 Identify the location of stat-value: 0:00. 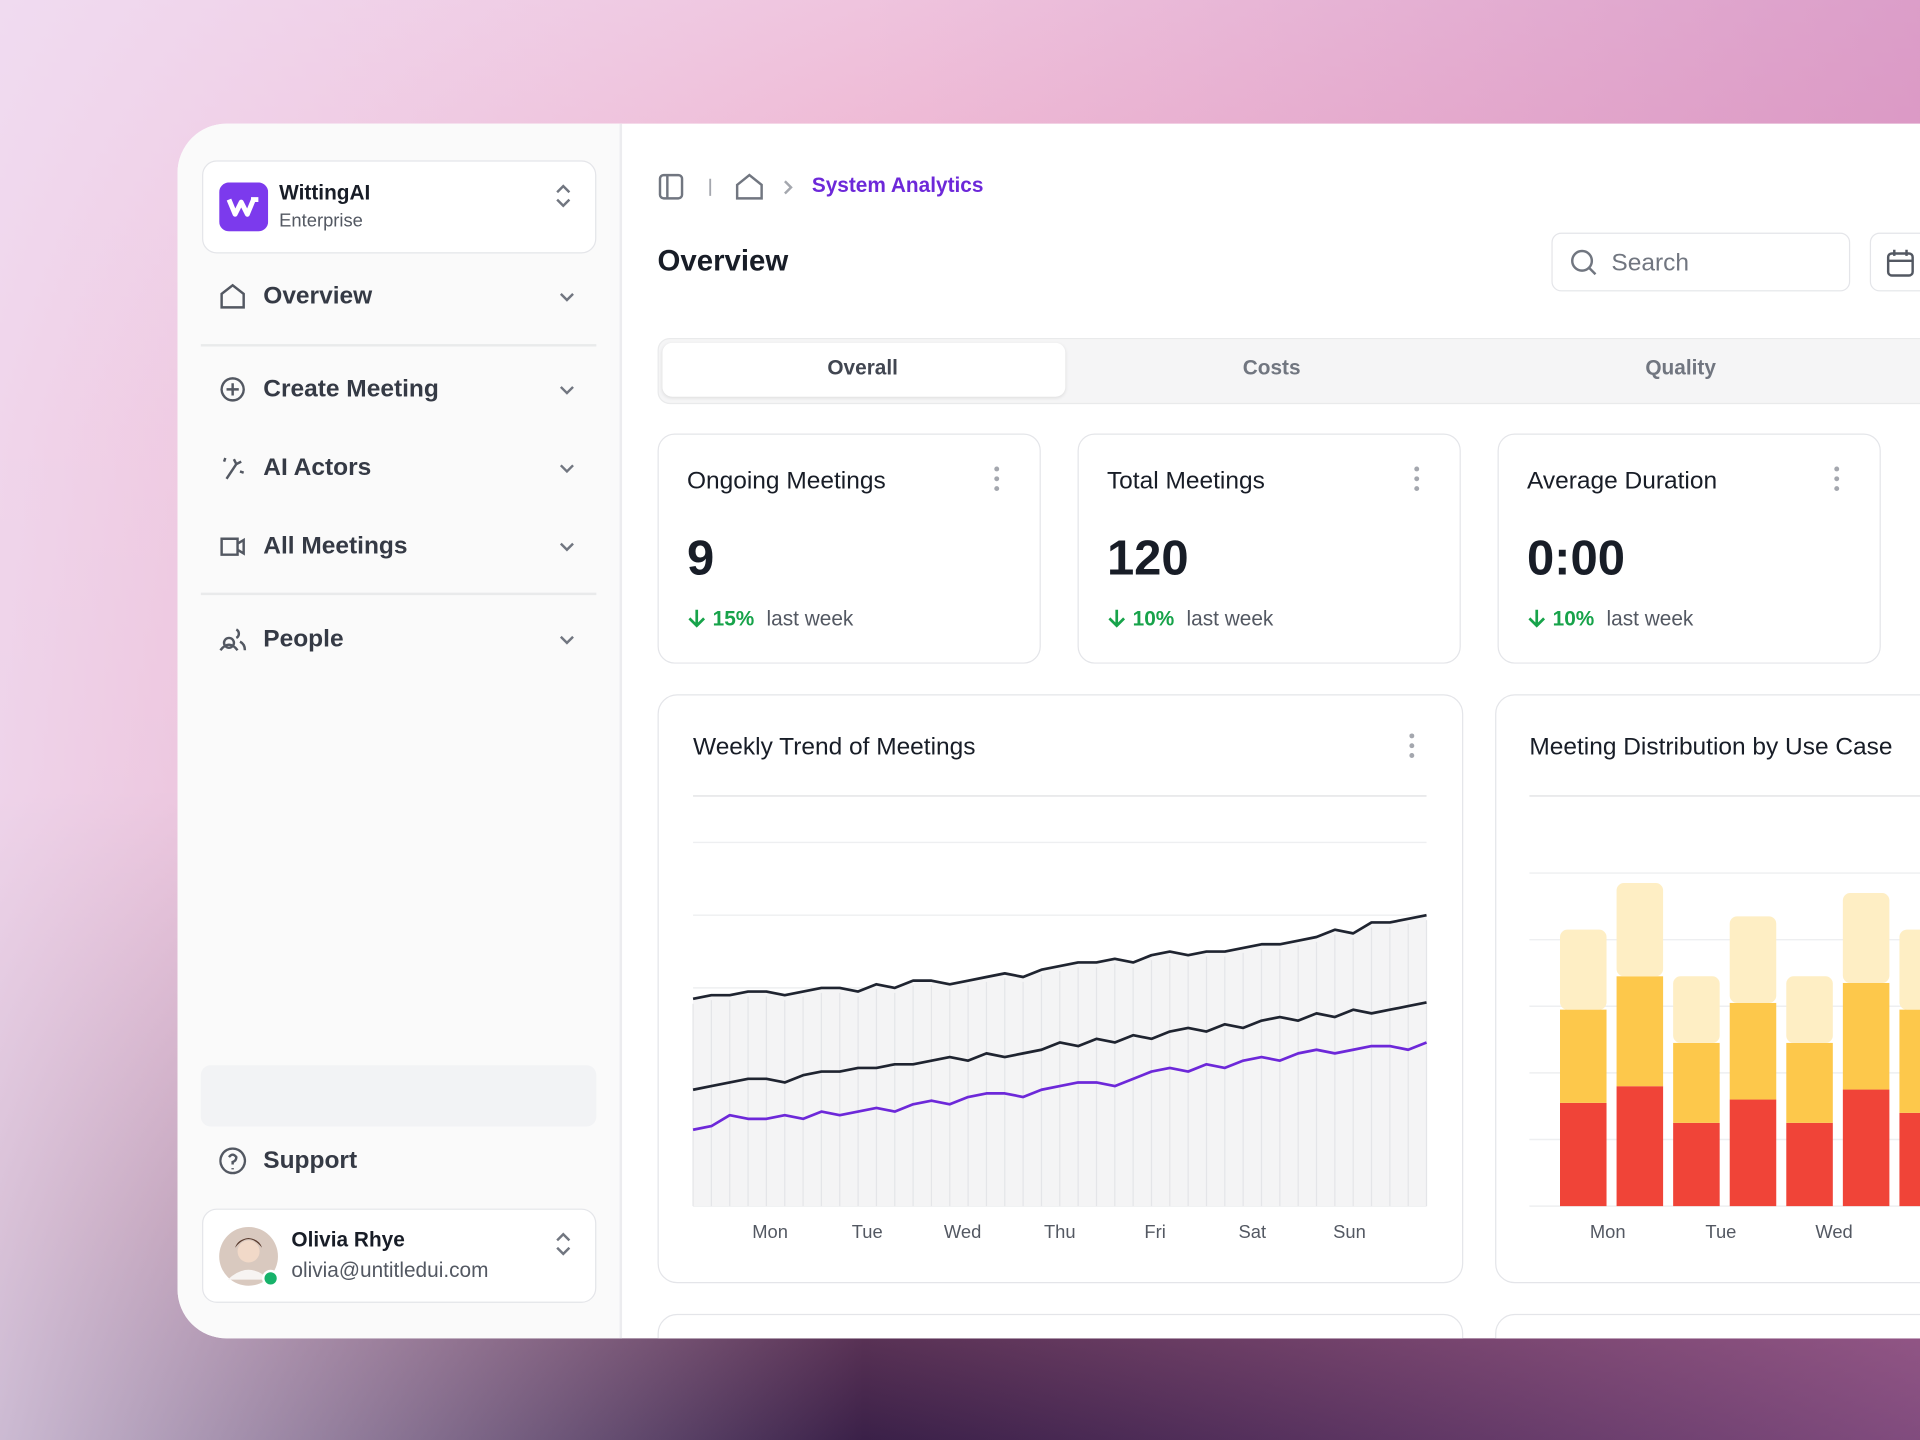
(1575, 558).